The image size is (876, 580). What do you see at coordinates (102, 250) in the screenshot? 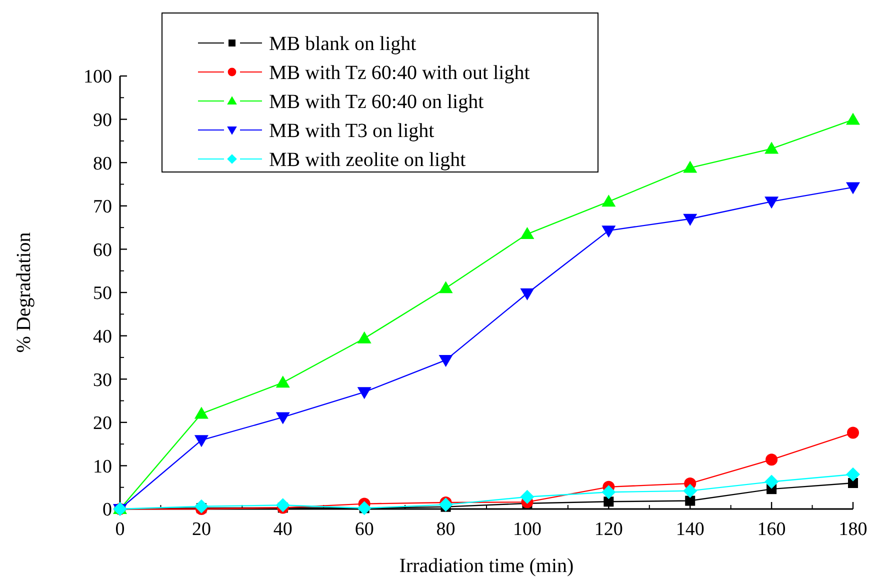
I see `y-tick-label: 60` at bounding box center [102, 250].